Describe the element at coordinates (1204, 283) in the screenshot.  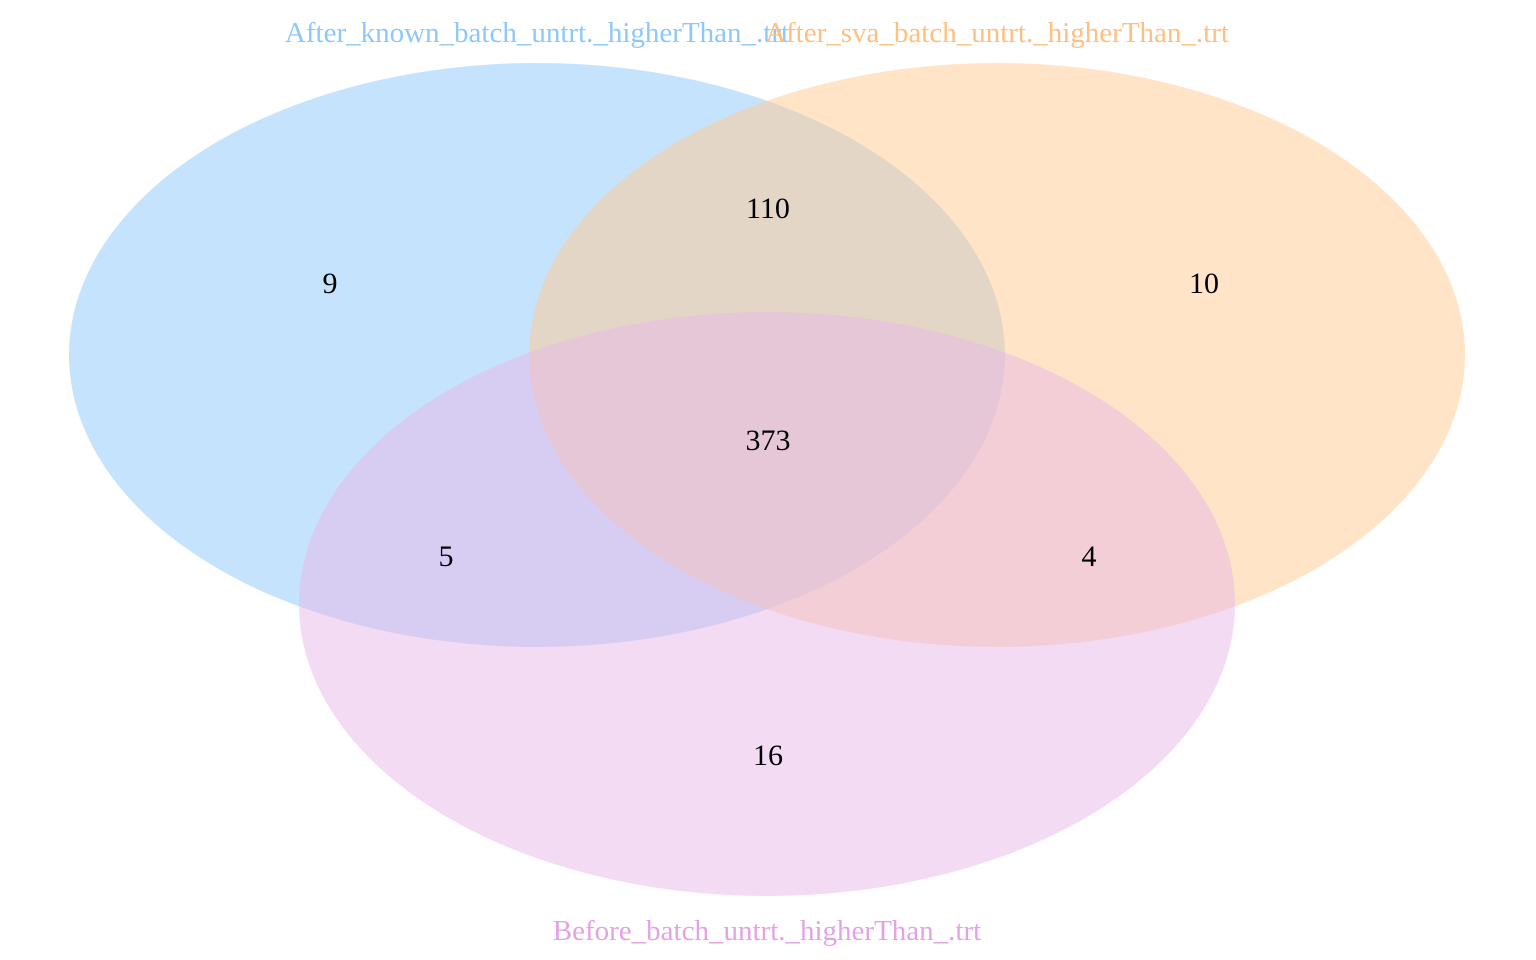
I see `count-sva-only: 10` at that location.